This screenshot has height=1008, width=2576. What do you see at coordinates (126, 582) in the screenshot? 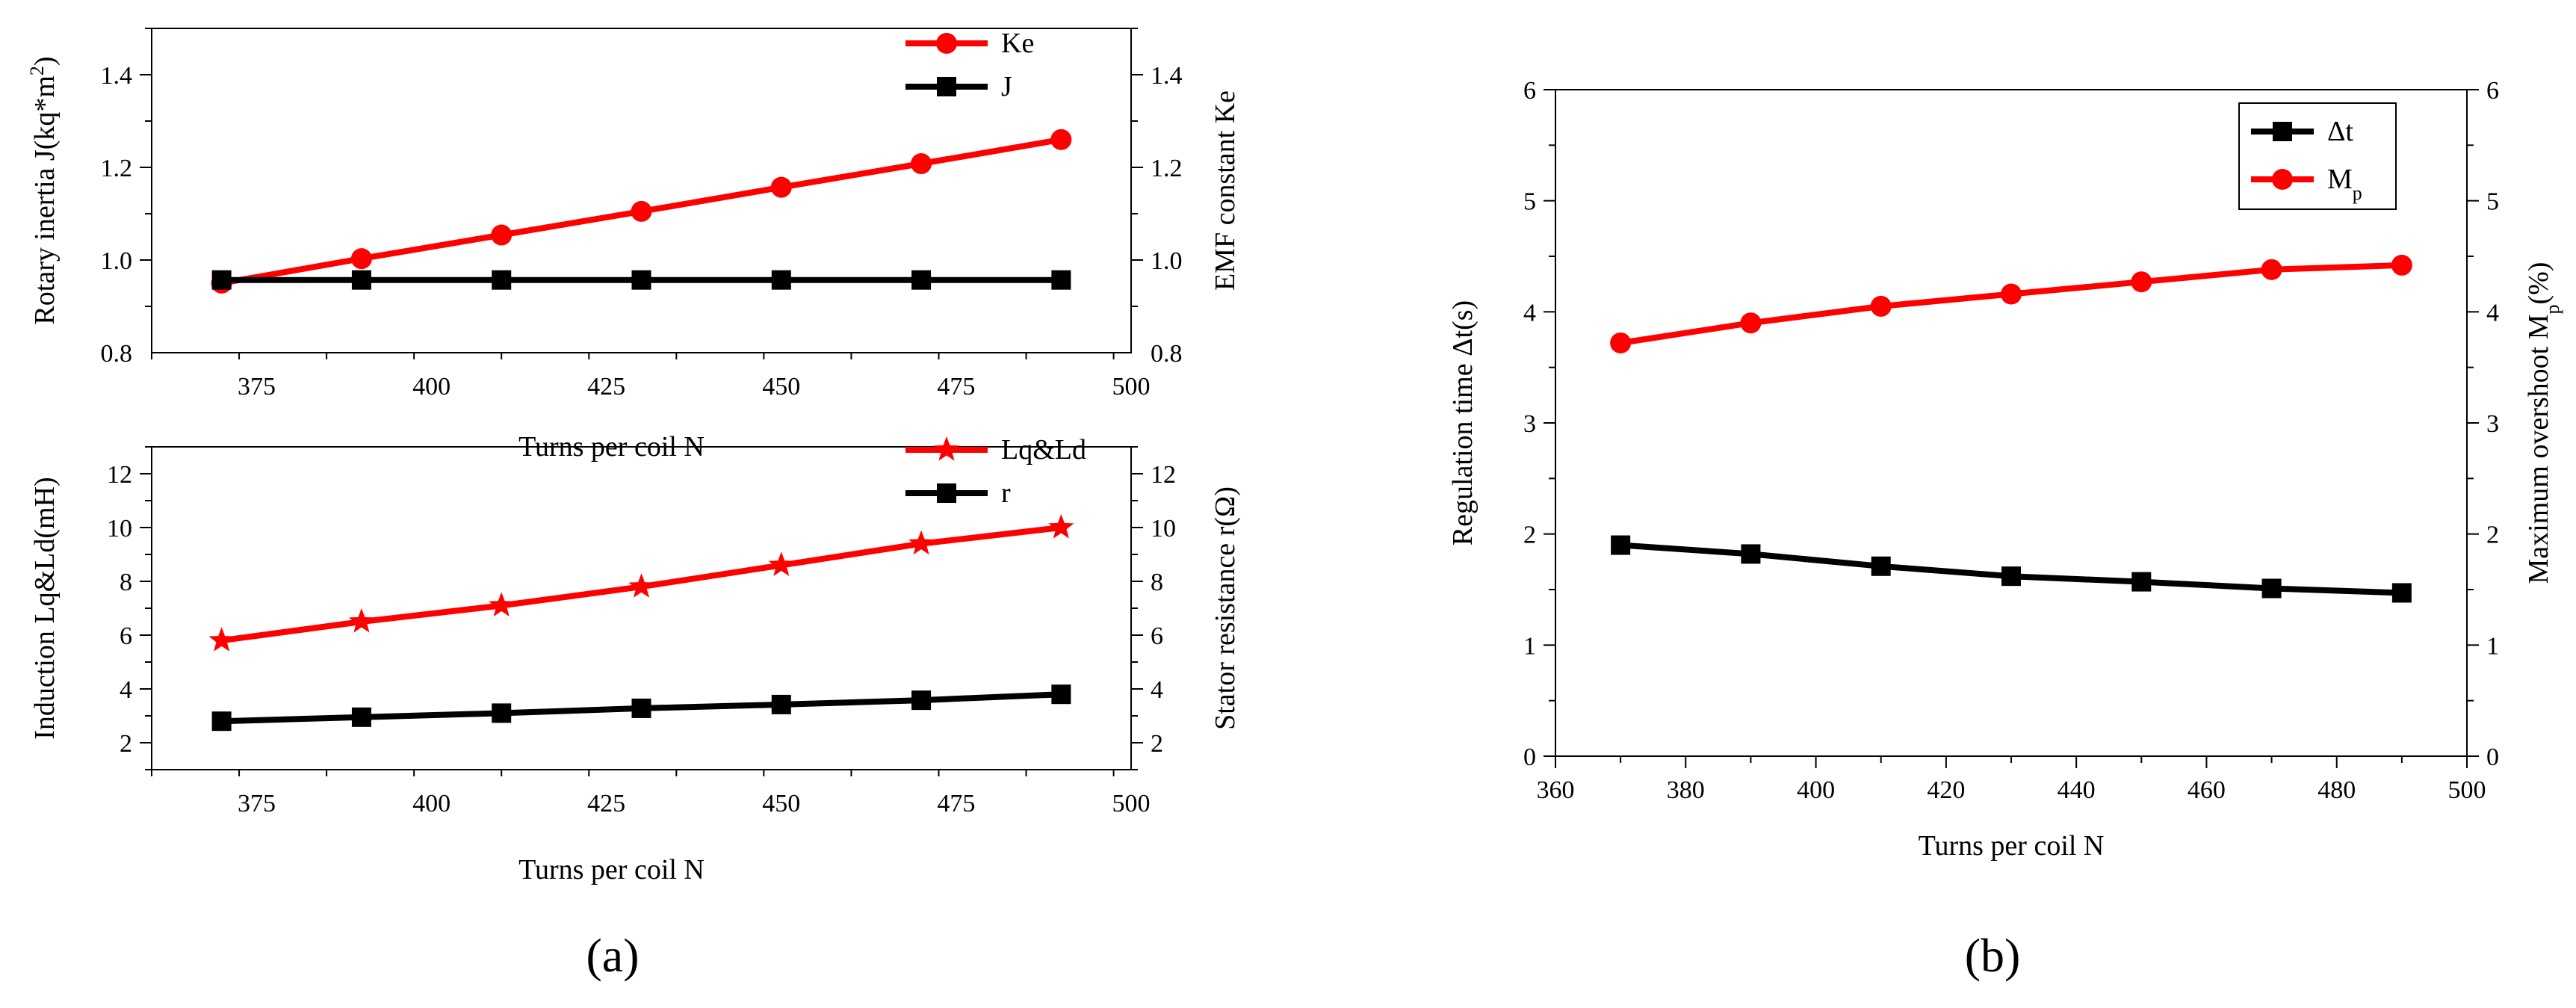
I see `y-left-tick-label: 8` at bounding box center [126, 582].